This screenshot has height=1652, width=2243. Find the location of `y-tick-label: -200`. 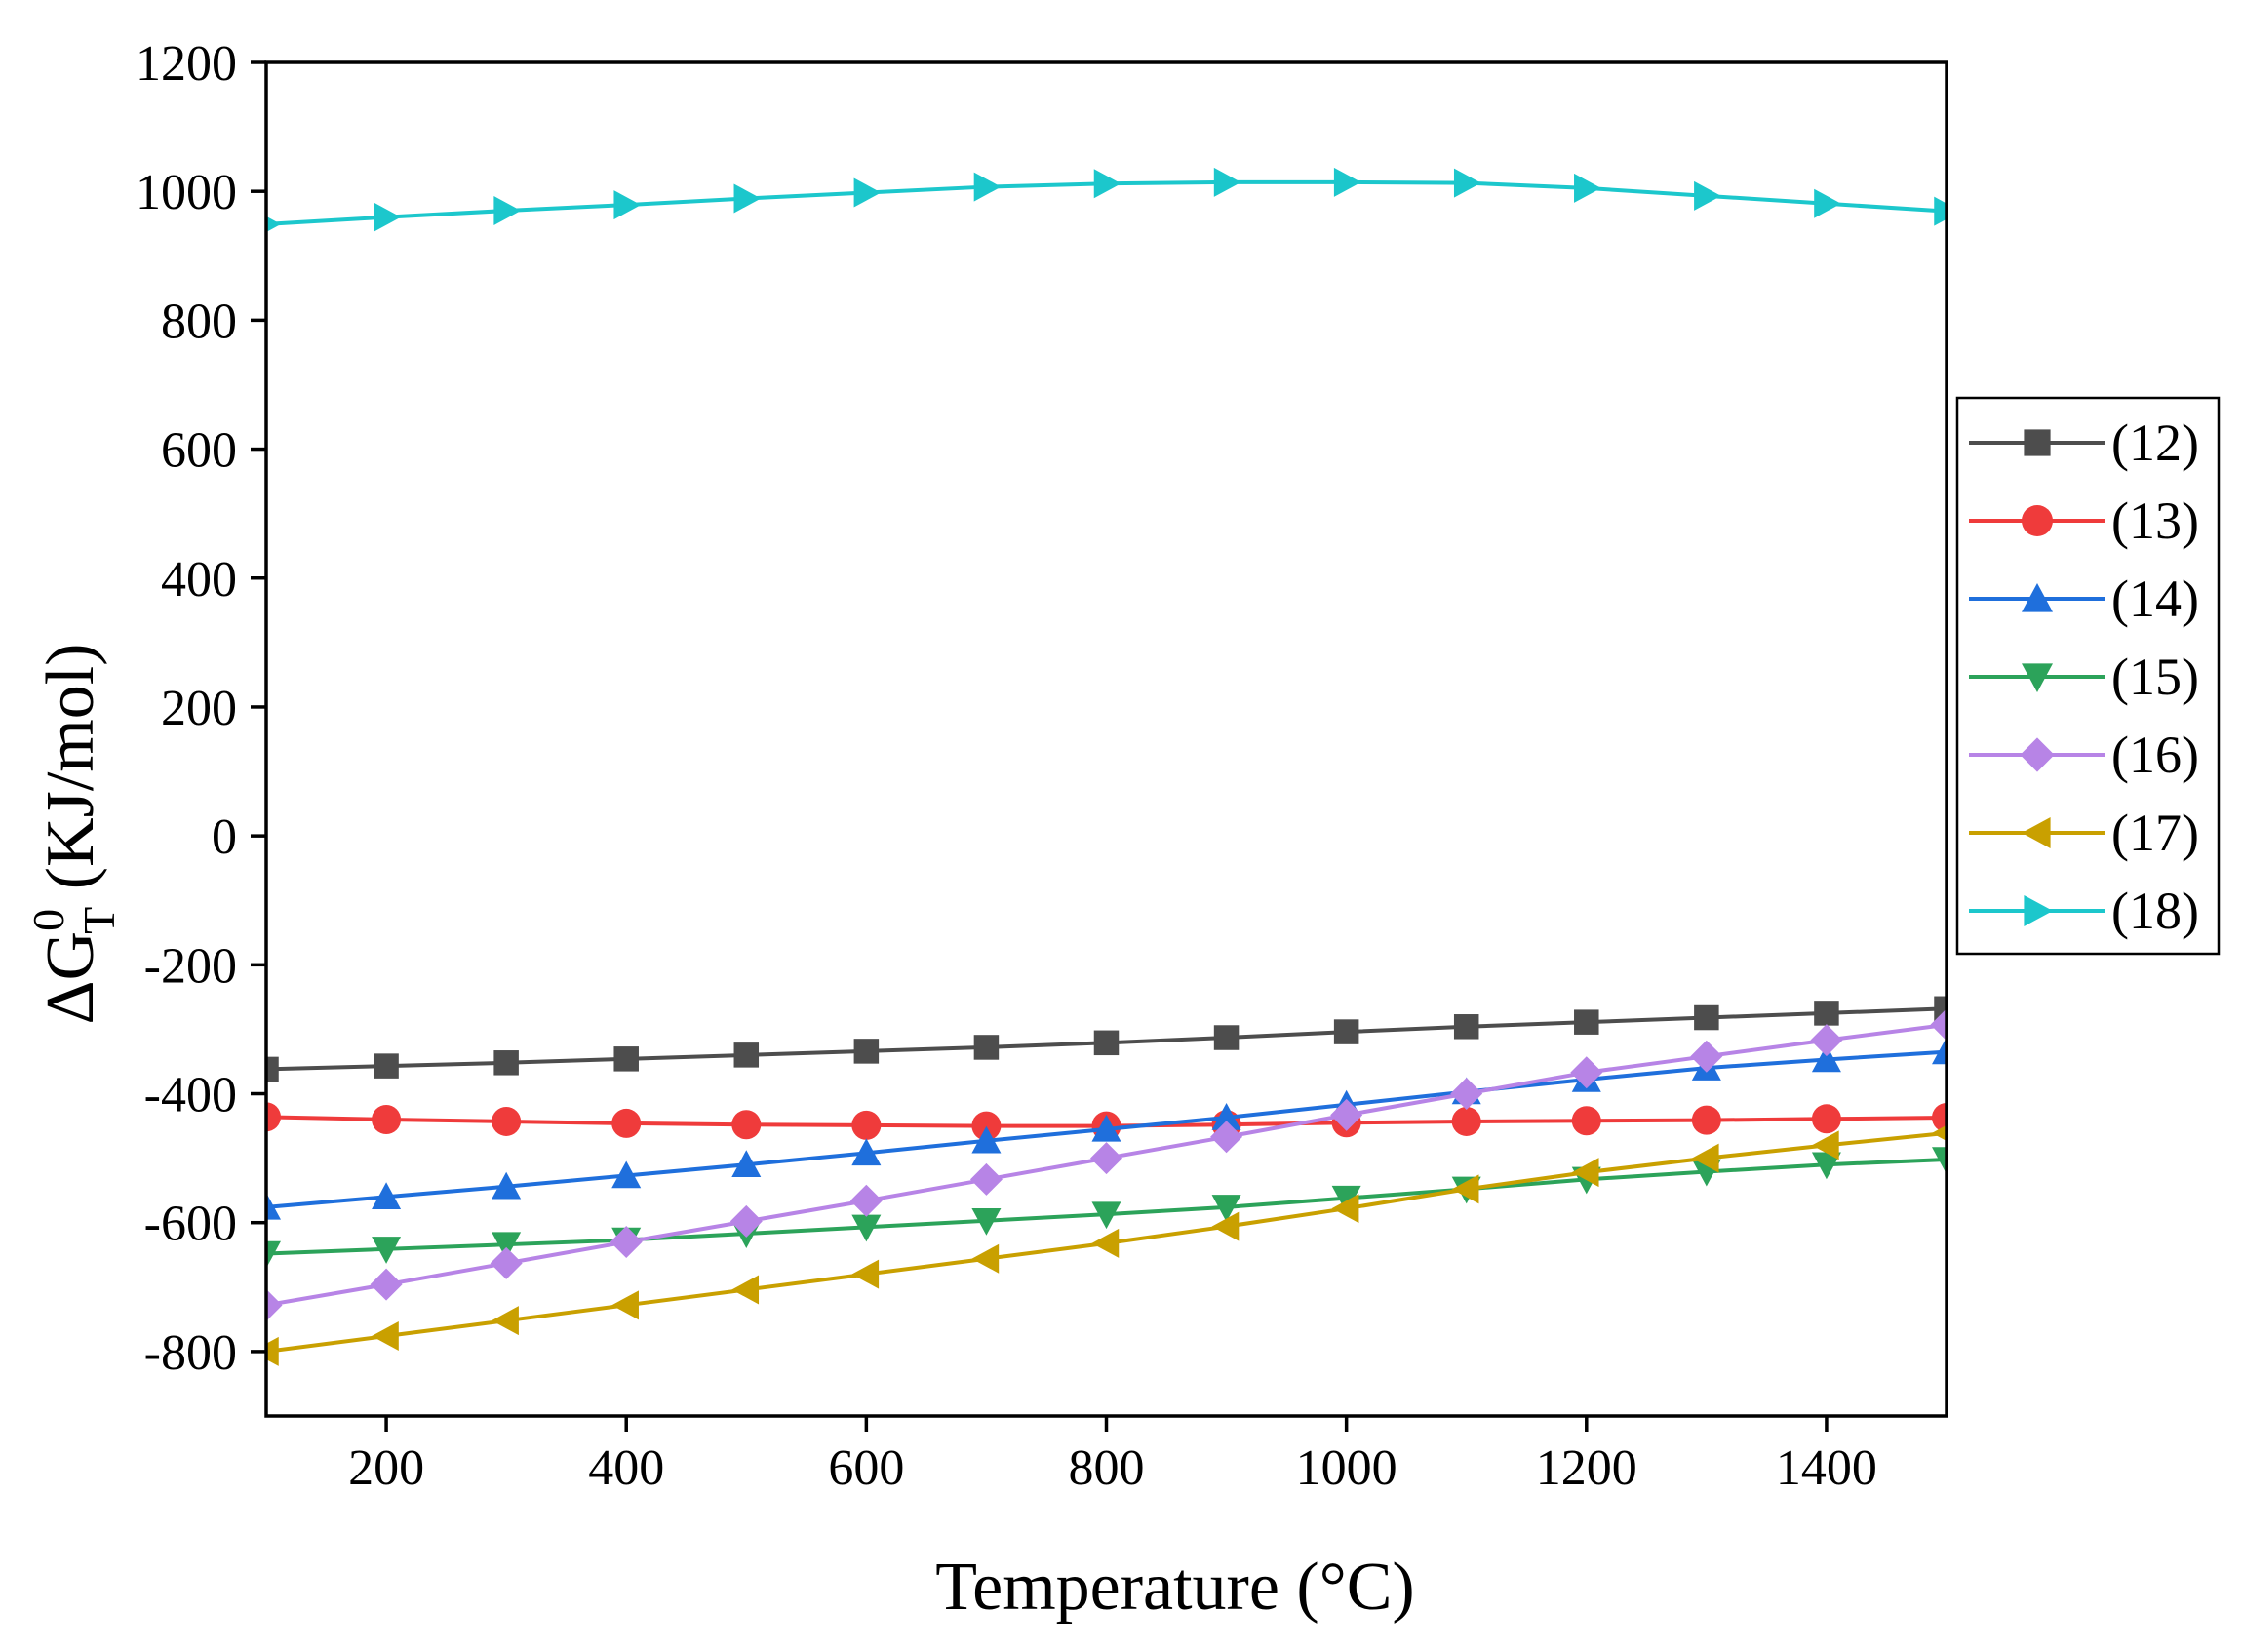

y-tick-label: -200 is located at coordinates (191, 966).